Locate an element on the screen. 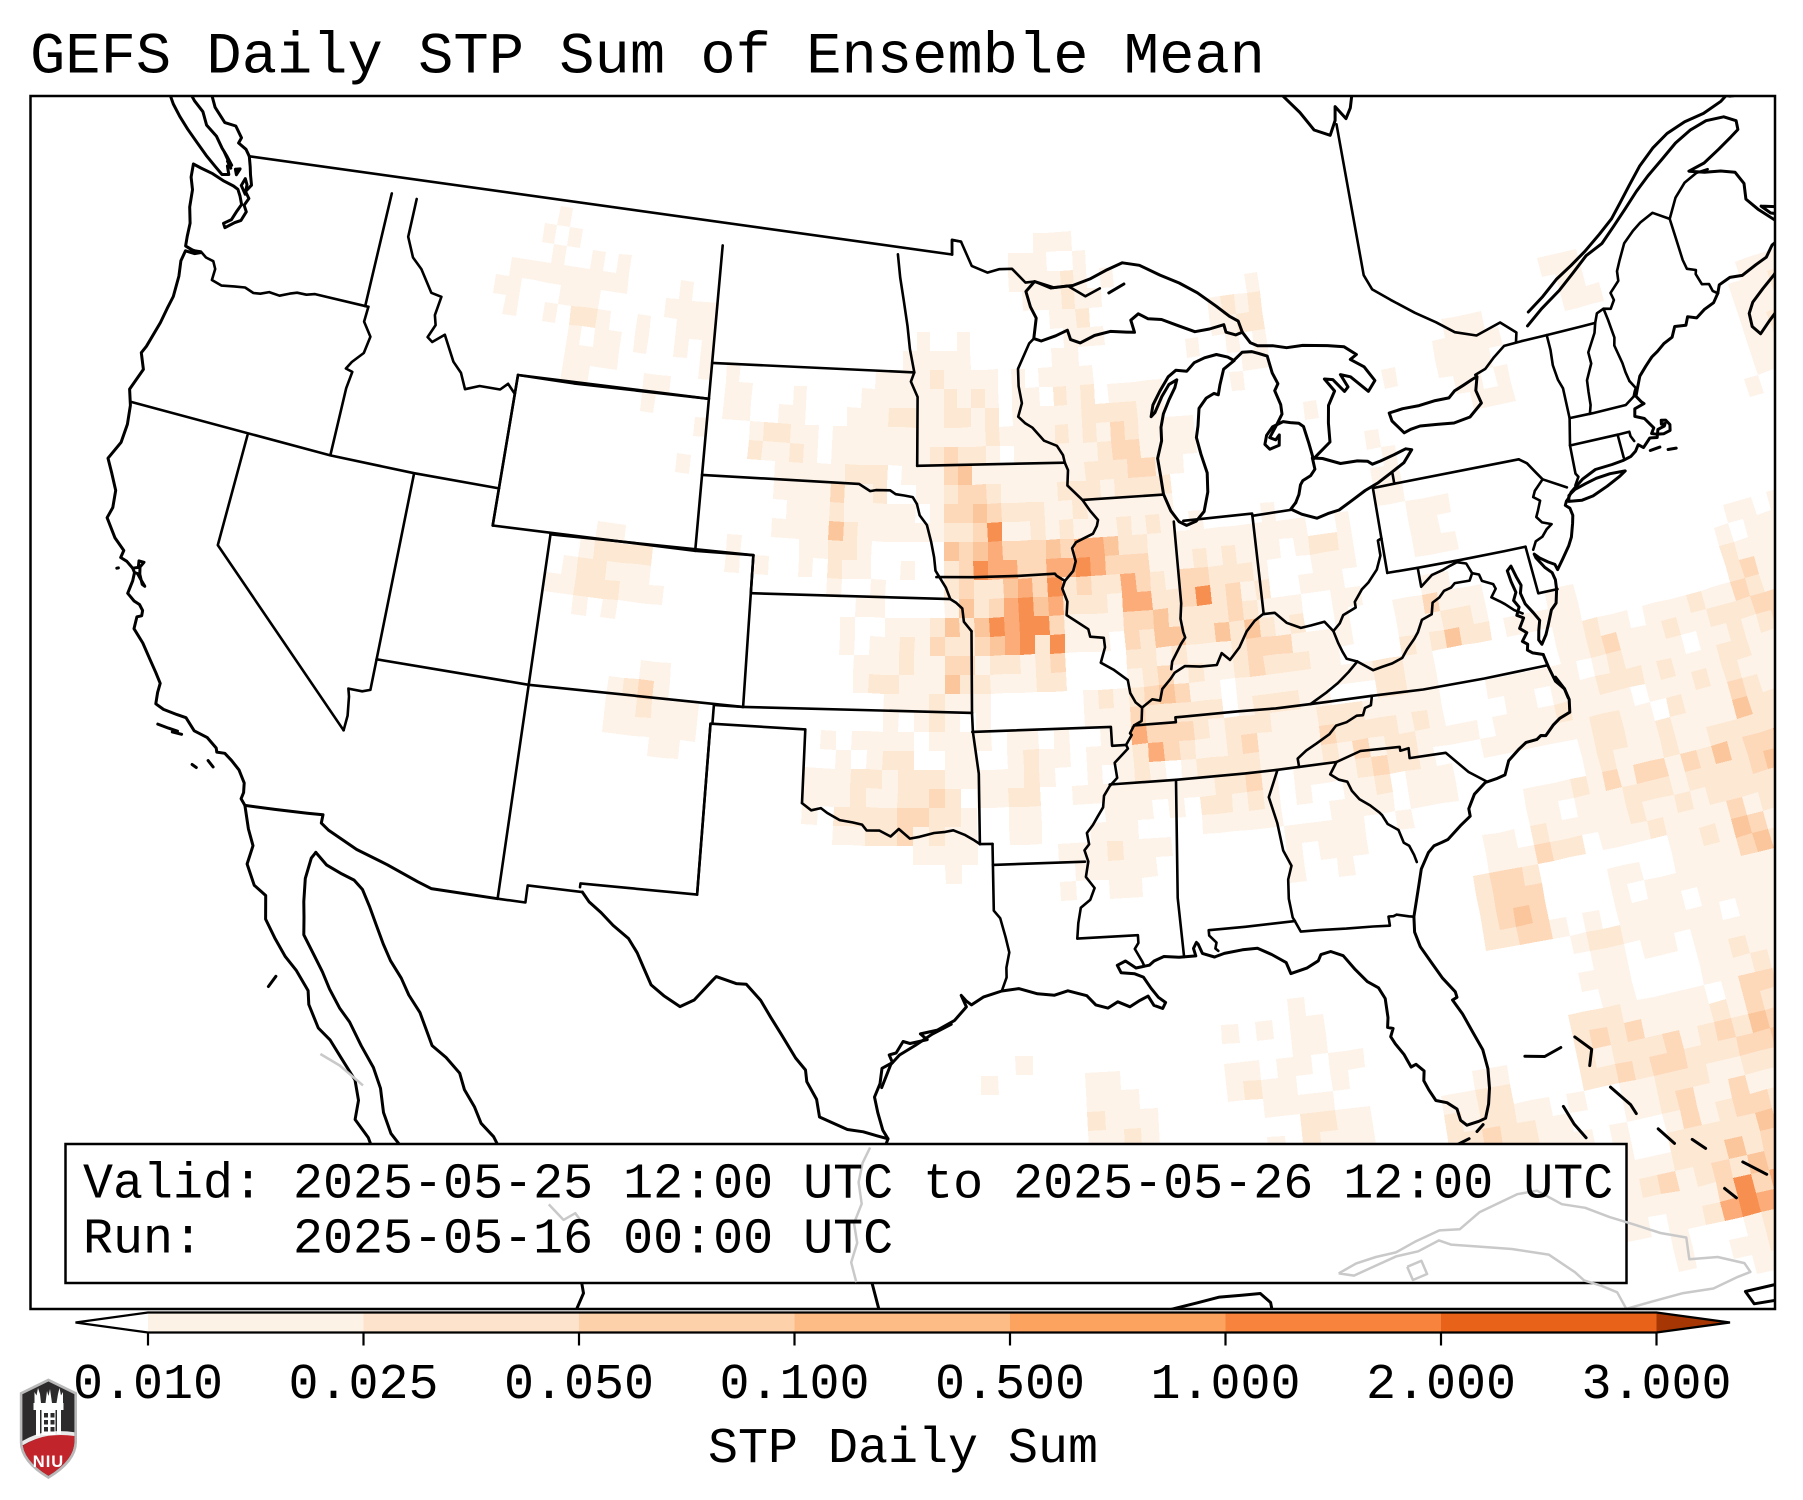  svg-text: 0.100 is located at coordinates (794, 1385).